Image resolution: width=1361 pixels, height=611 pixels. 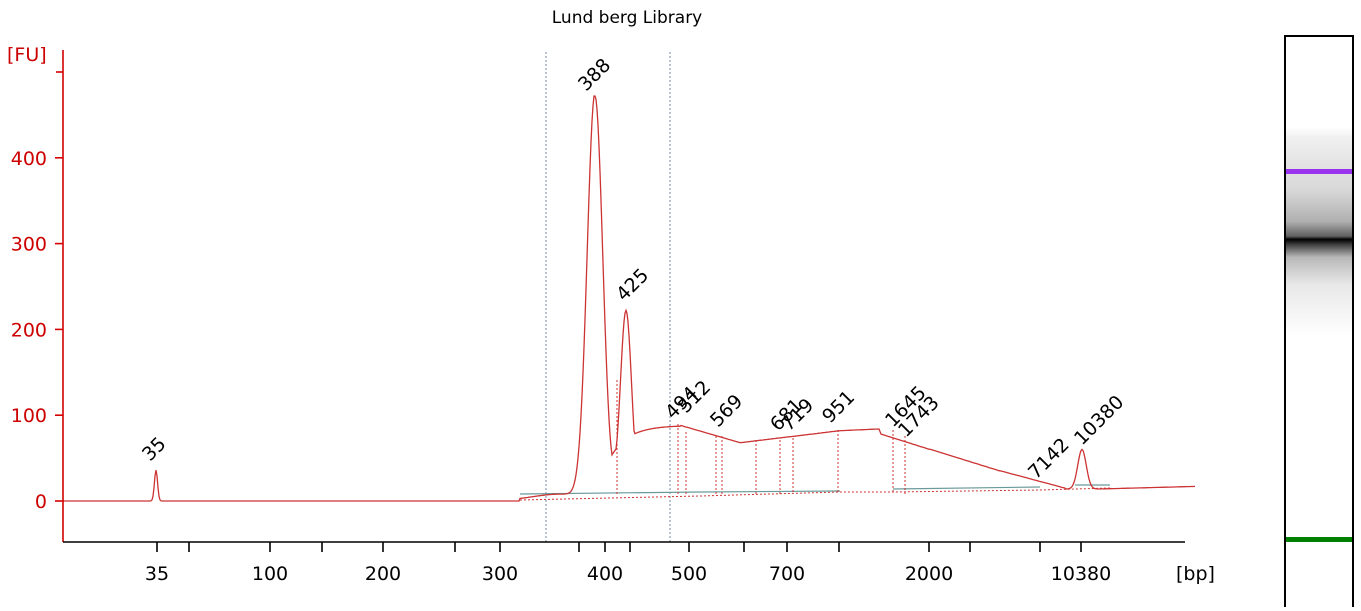 I want to click on gel-smear, so click(x=1319, y=232).